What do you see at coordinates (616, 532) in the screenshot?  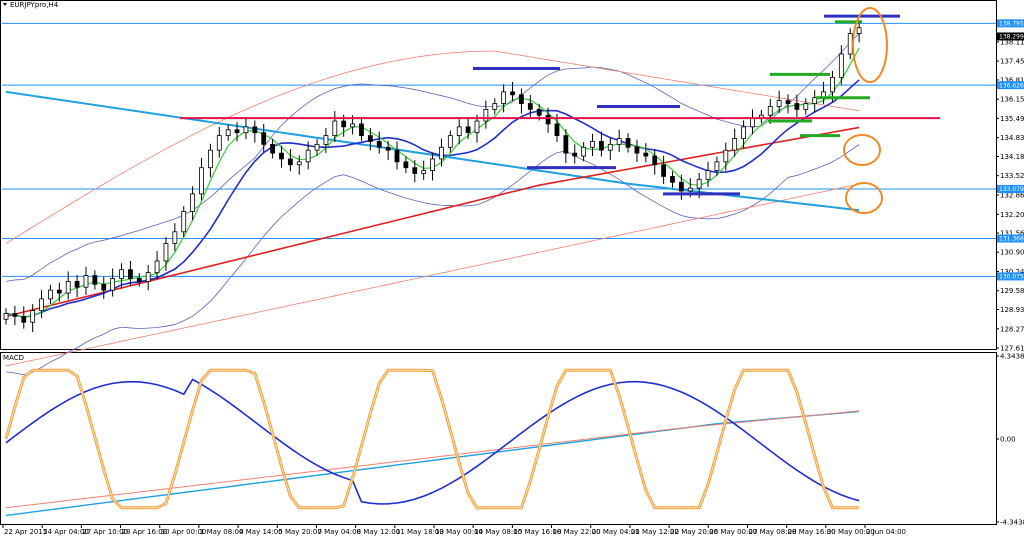 I see `x-tick-label: 20 May 04:00` at bounding box center [616, 532].